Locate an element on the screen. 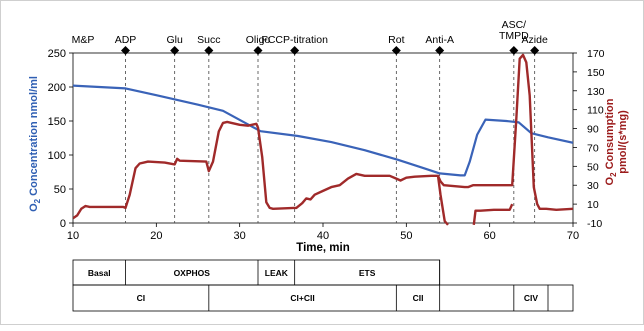  left-axis-title: O2 Concentration nmol/ml is located at coordinates (35, 144).